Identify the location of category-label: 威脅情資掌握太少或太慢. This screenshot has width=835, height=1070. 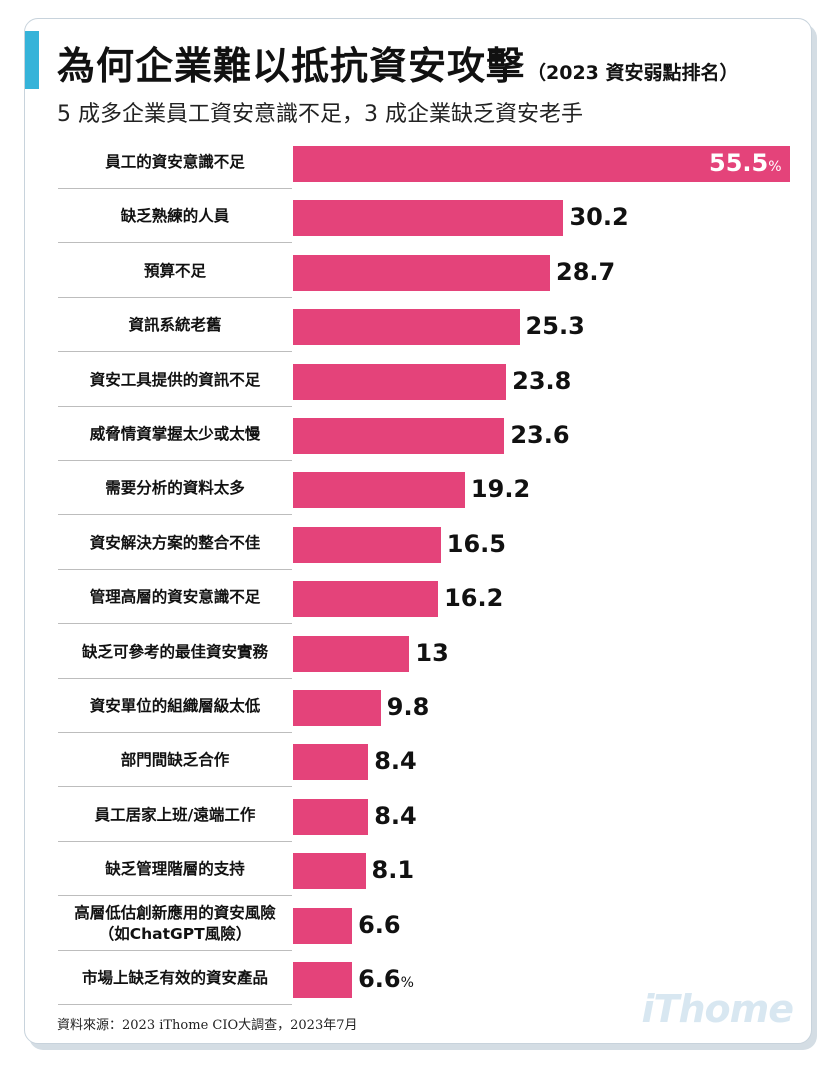
(175, 433).